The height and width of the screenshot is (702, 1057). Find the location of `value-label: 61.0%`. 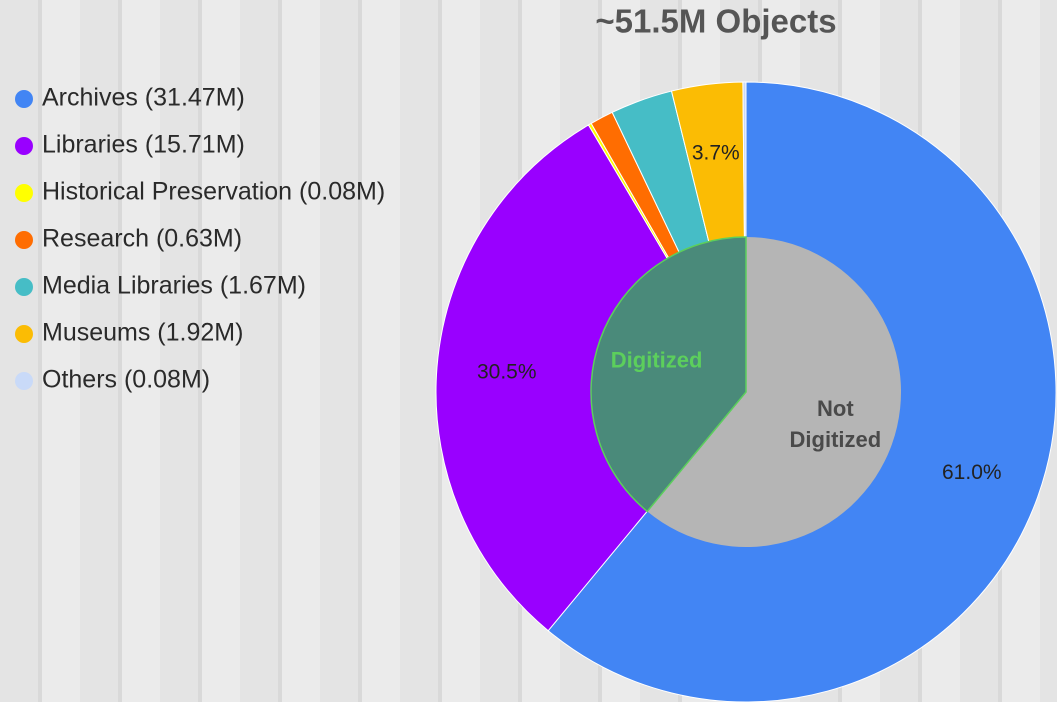

value-label: 61.0% is located at coordinates (972, 472).